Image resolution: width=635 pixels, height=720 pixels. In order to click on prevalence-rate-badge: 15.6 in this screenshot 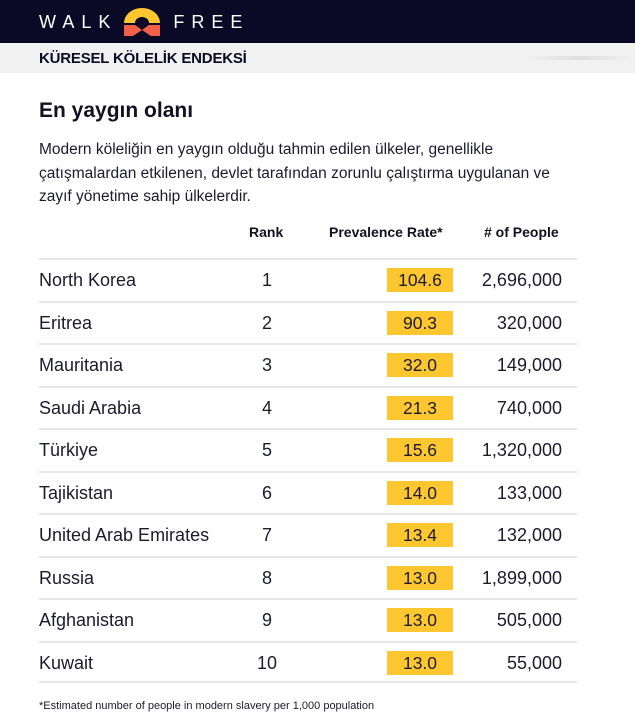, I will do `click(420, 450)`.